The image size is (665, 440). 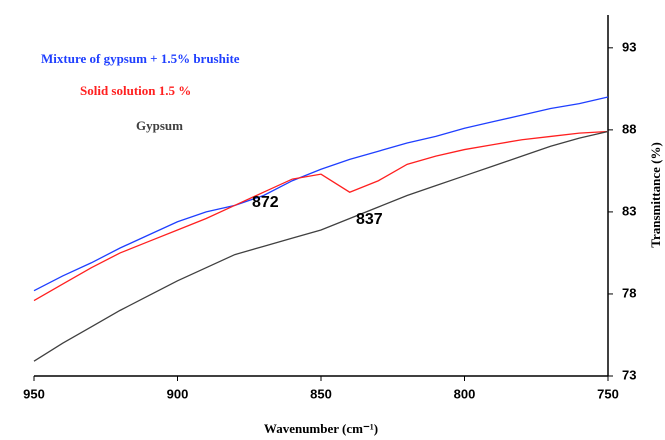 What do you see at coordinates (608, 393) in the screenshot?
I see `x-tick-label: 750` at bounding box center [608, 393].